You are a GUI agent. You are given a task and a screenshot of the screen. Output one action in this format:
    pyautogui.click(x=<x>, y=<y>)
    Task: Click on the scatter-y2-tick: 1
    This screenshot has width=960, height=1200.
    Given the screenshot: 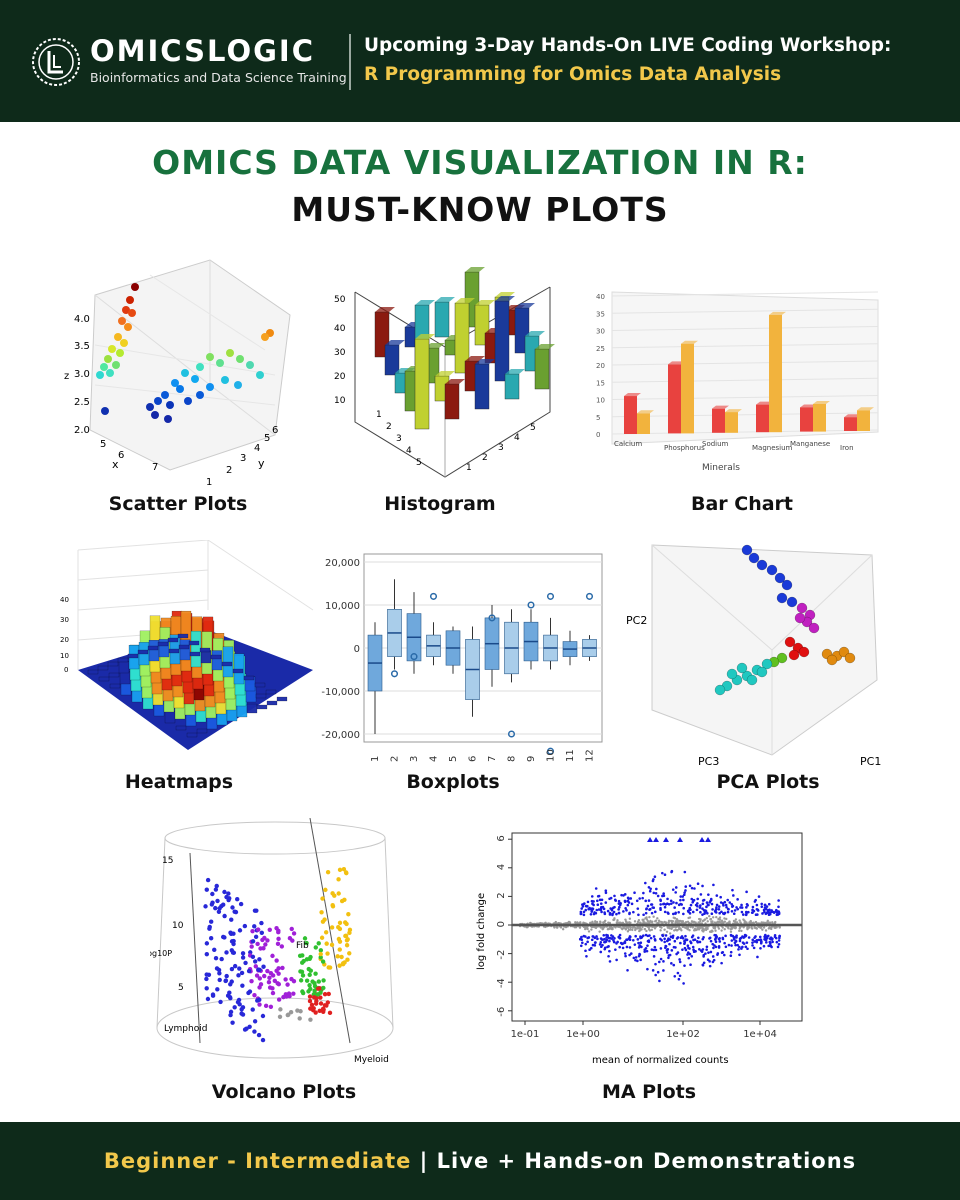 What is the action you would take?
    pyautogui.click(x=209, y=481)
    